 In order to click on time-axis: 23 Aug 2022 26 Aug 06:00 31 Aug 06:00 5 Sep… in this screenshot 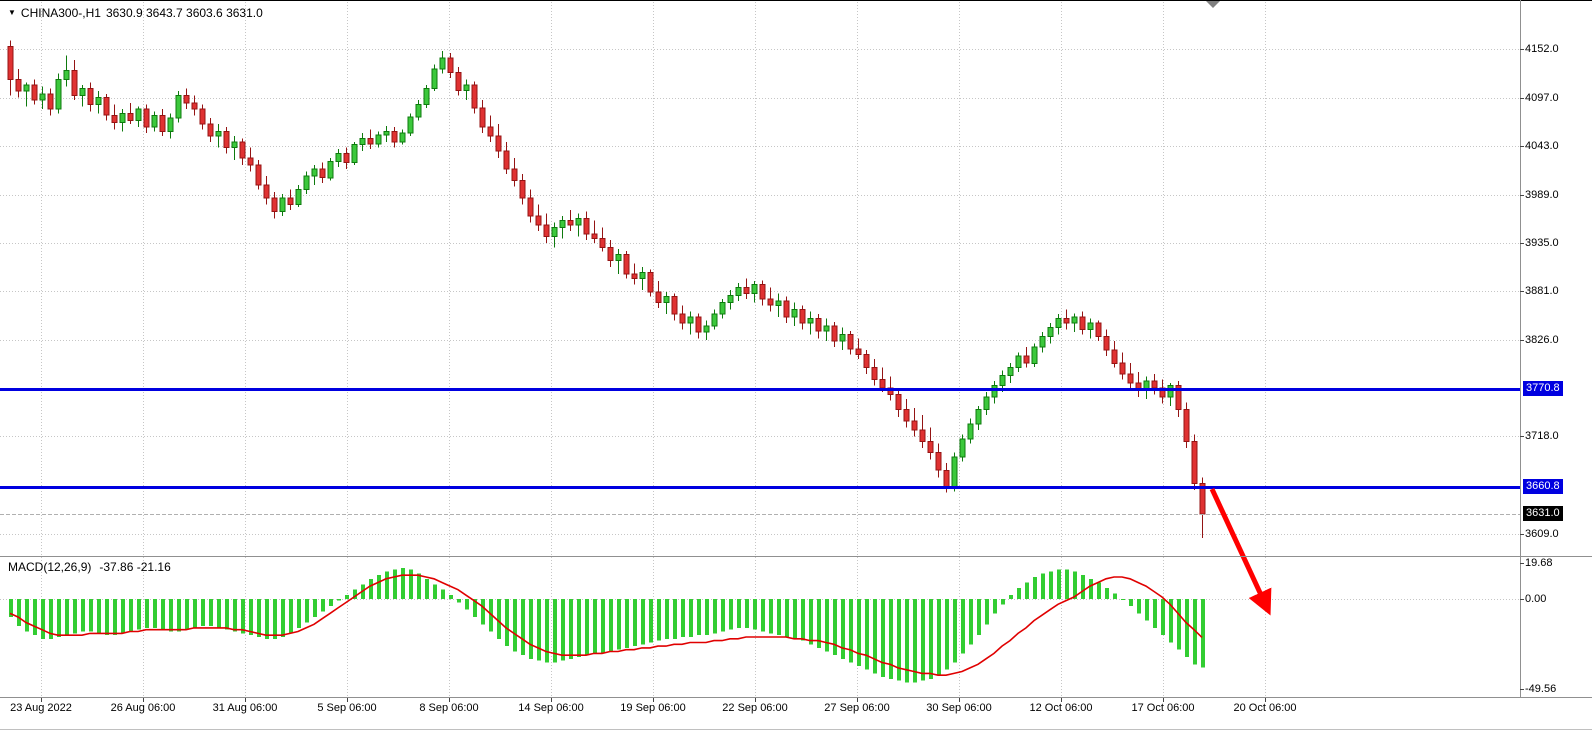, I will do `click(796, 714)`.